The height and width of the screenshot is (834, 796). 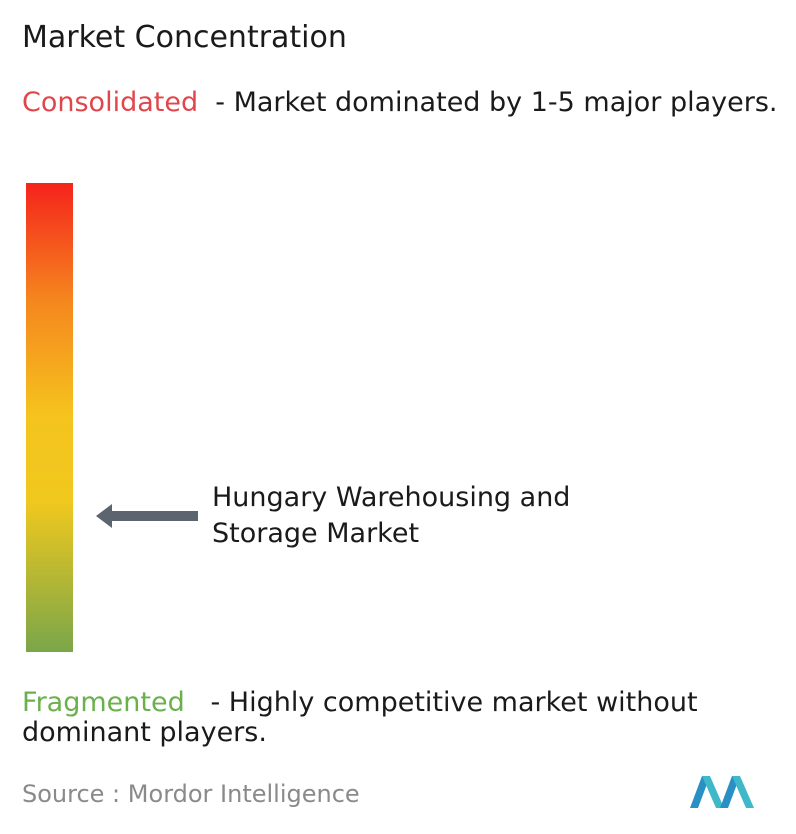 I want to click on source-label: Source :, so click(x=71, y=794).